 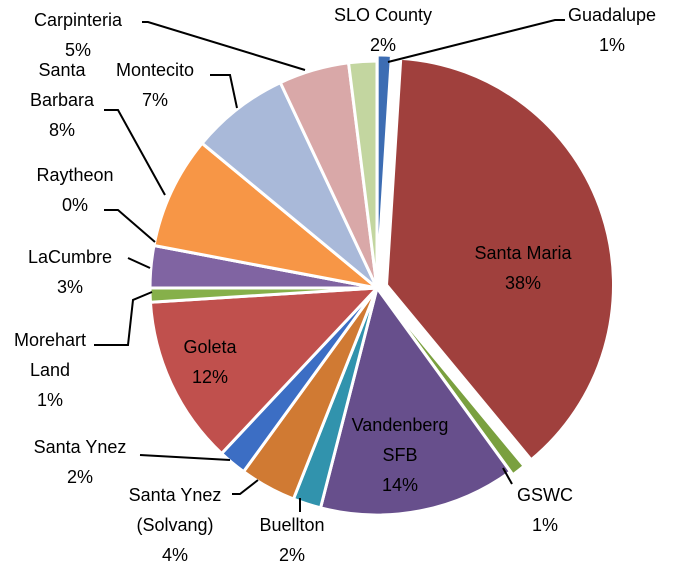 What do you see at coordinates (78, 20) in the screenshot?
I see `category-label: Carpinteria` at bounding box center [78, 20].